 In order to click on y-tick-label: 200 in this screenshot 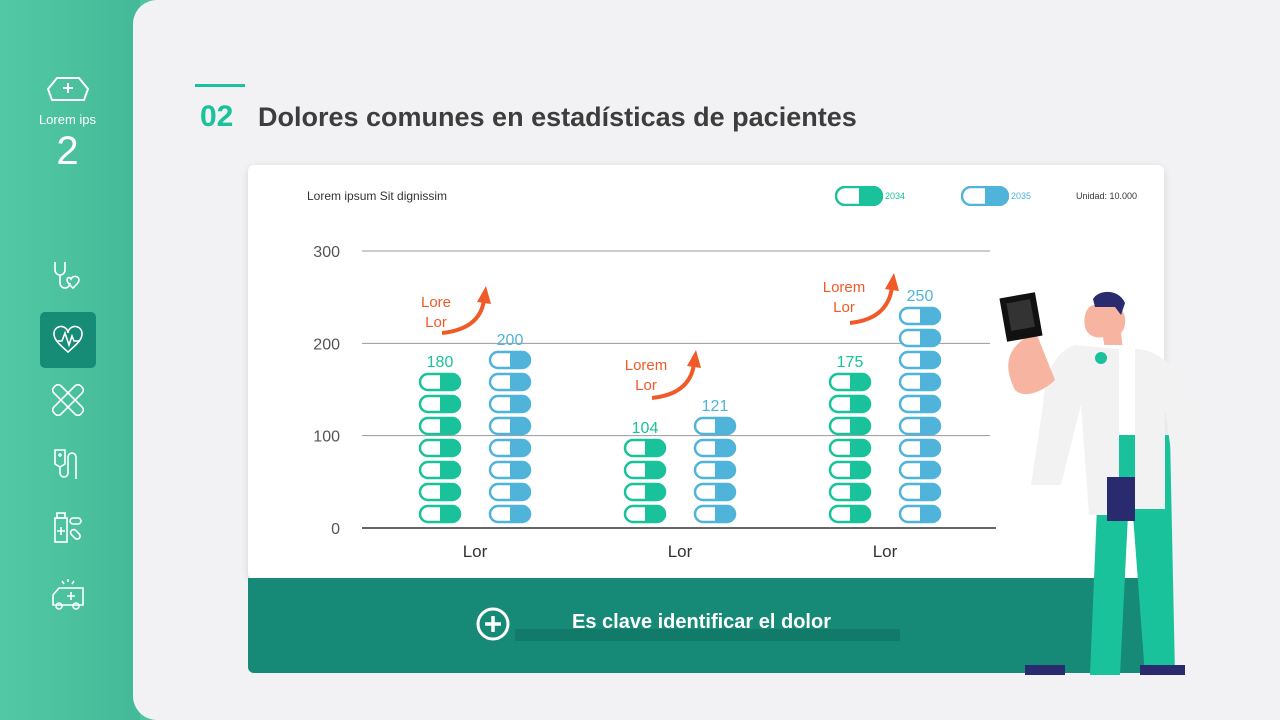, I will do `click(326, 344)`.